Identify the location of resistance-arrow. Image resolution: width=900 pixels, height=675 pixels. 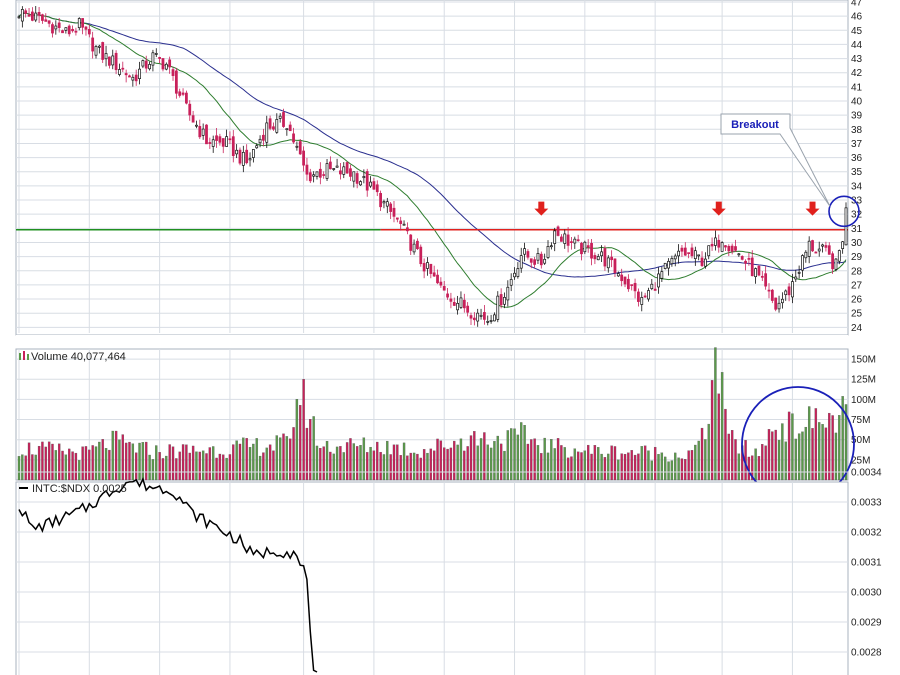
(541, 208).